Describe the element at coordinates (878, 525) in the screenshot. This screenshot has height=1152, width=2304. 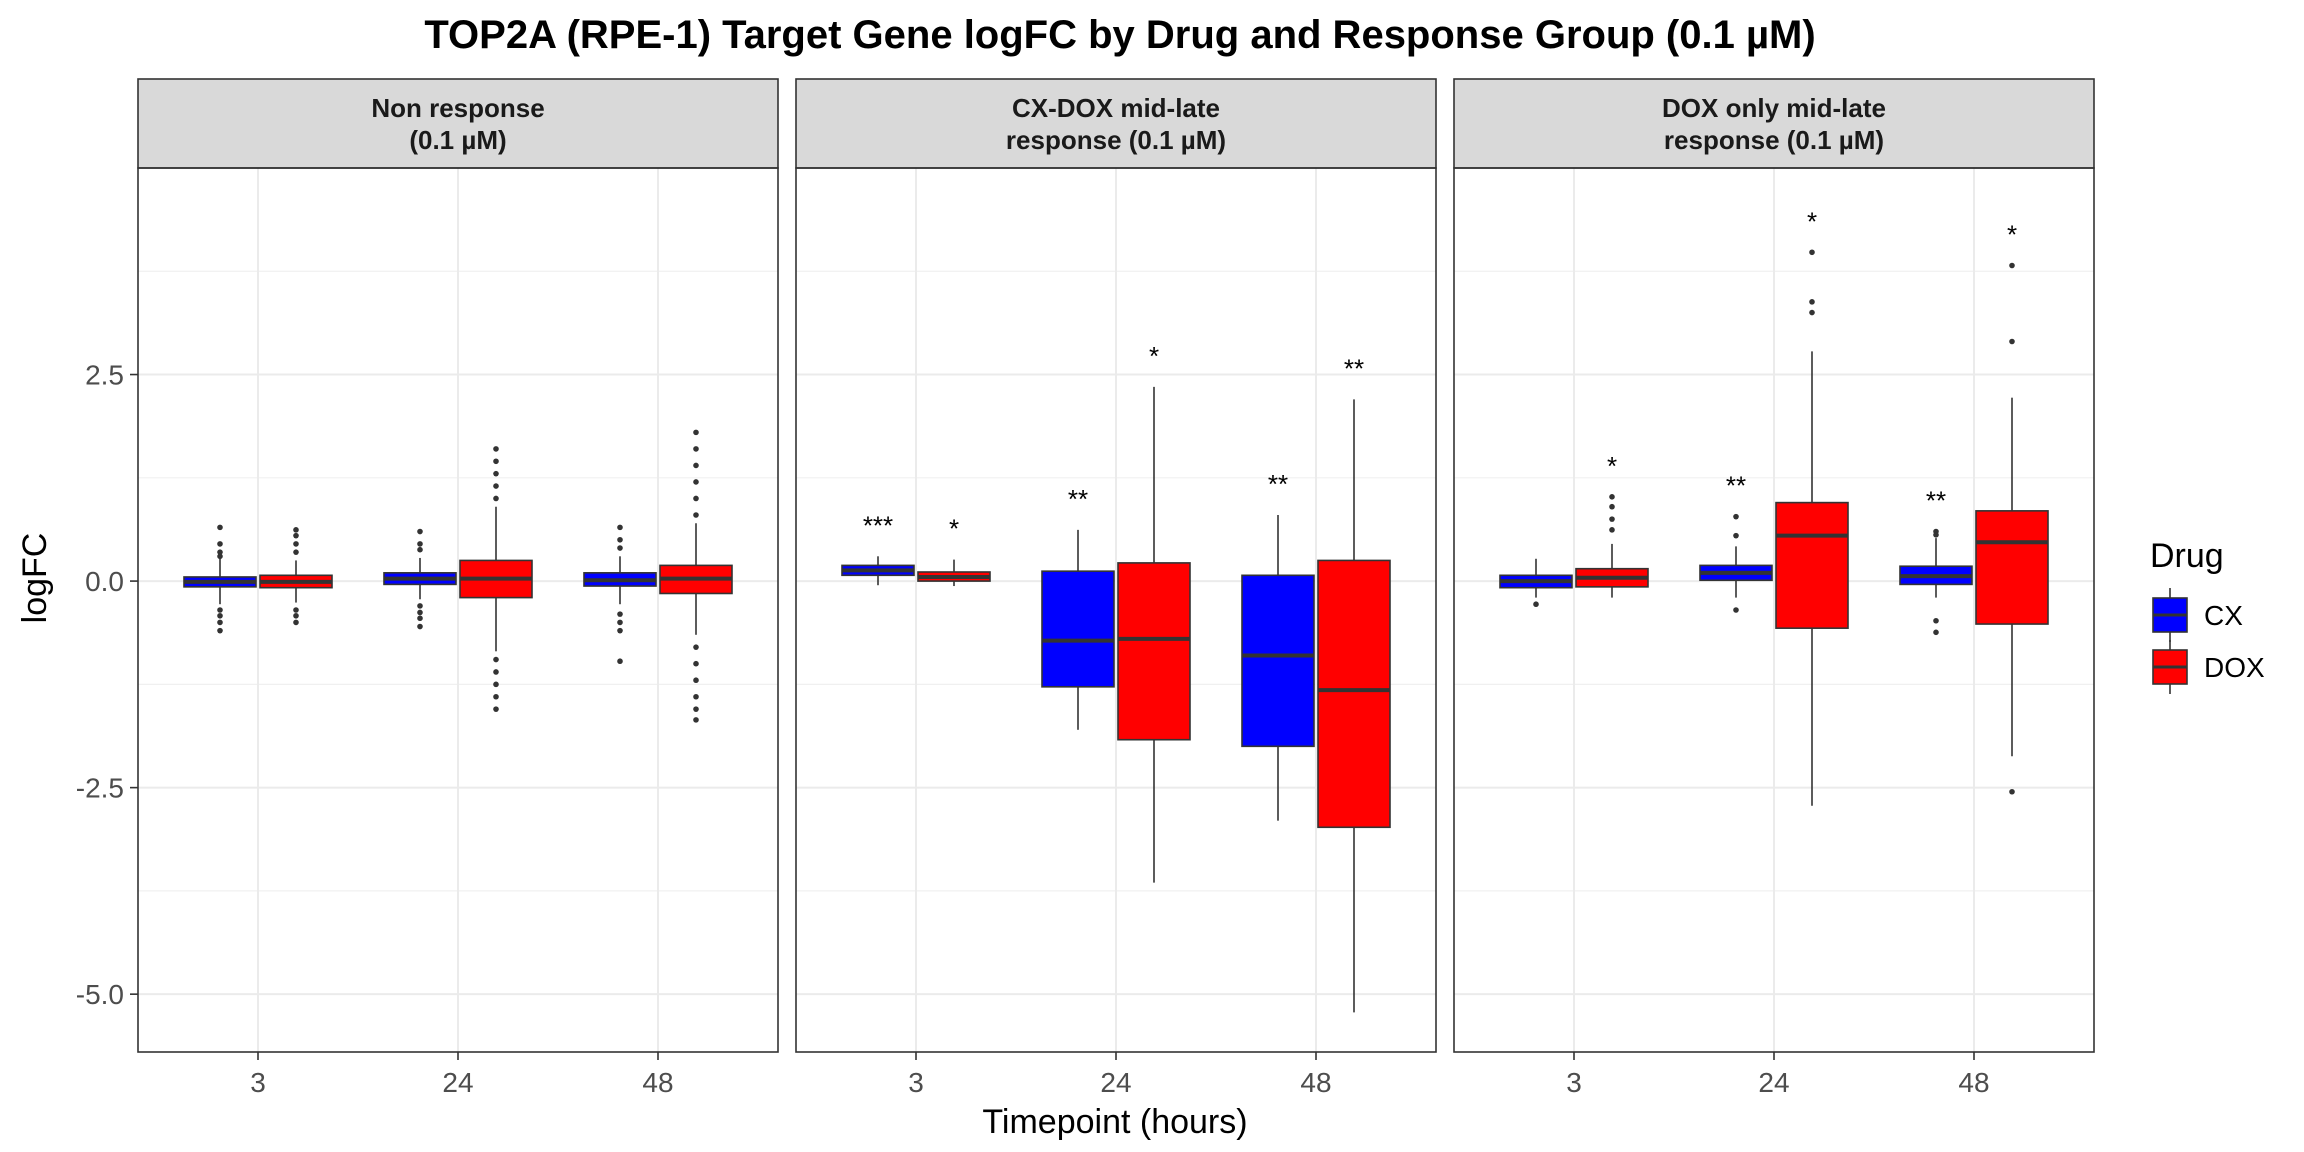
I see `significance-label: ***` at that location.